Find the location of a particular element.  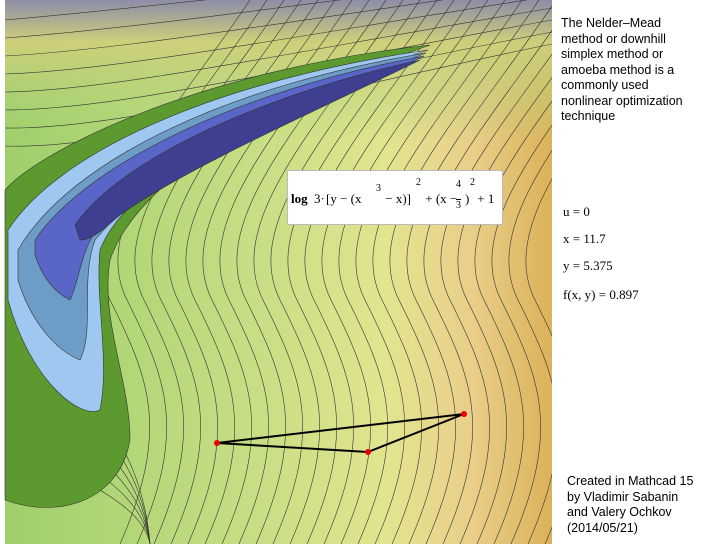

formula-part: log is located at coordinates (299, 198).